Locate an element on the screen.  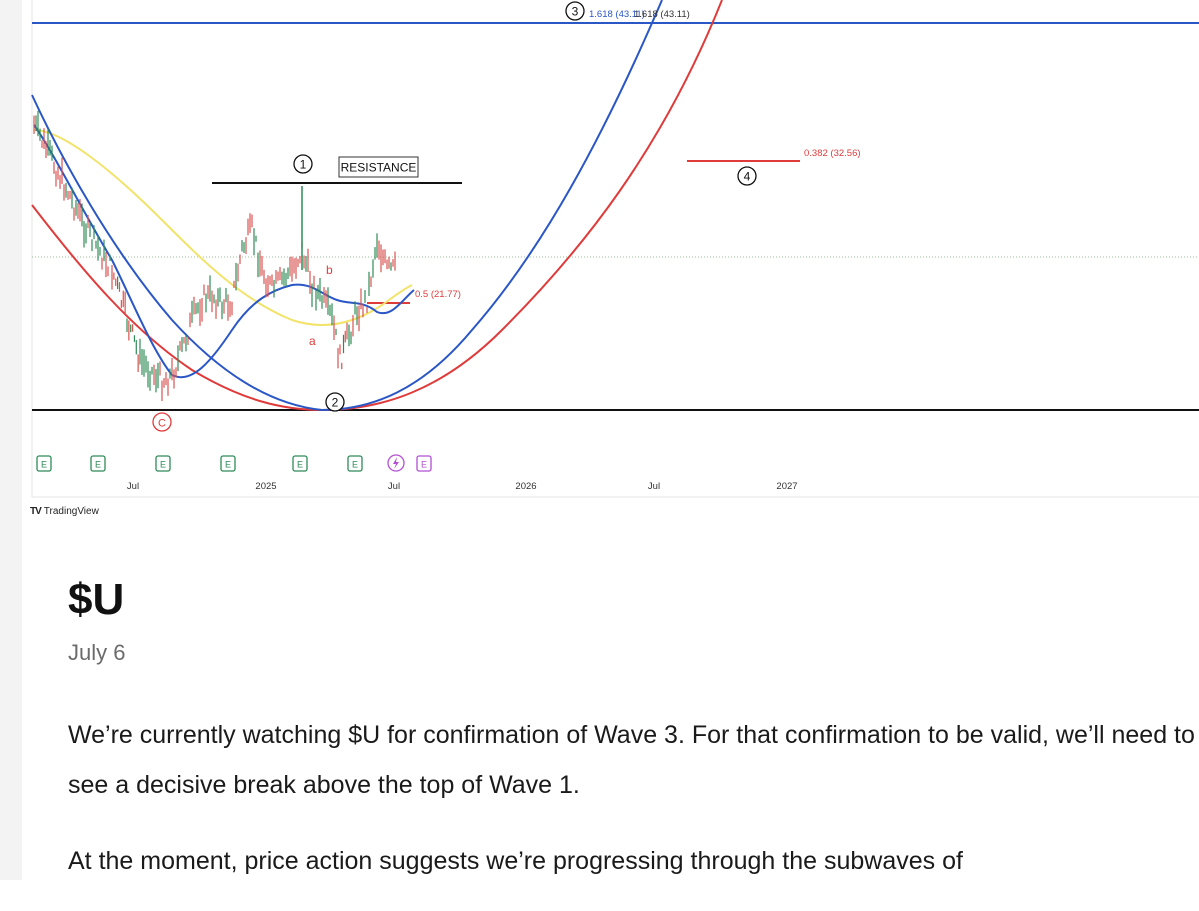
time-tick-jul-2024: Jul is located at coordinates (133, 486).